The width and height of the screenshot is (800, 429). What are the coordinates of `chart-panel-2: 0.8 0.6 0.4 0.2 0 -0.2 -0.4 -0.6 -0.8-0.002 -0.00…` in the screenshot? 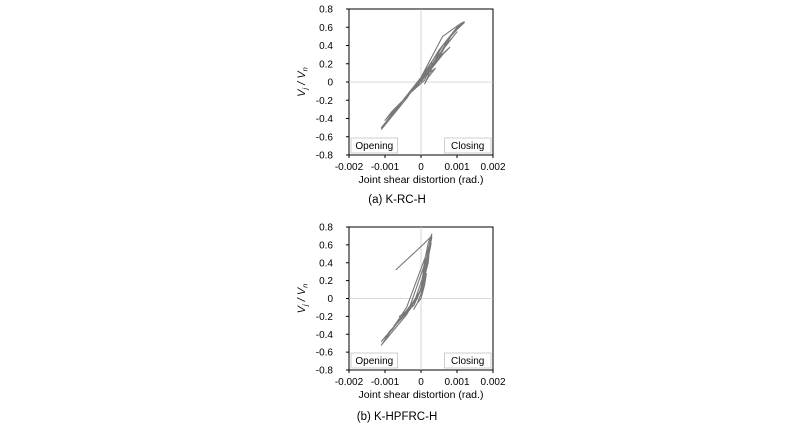 It's located at (401, 323).